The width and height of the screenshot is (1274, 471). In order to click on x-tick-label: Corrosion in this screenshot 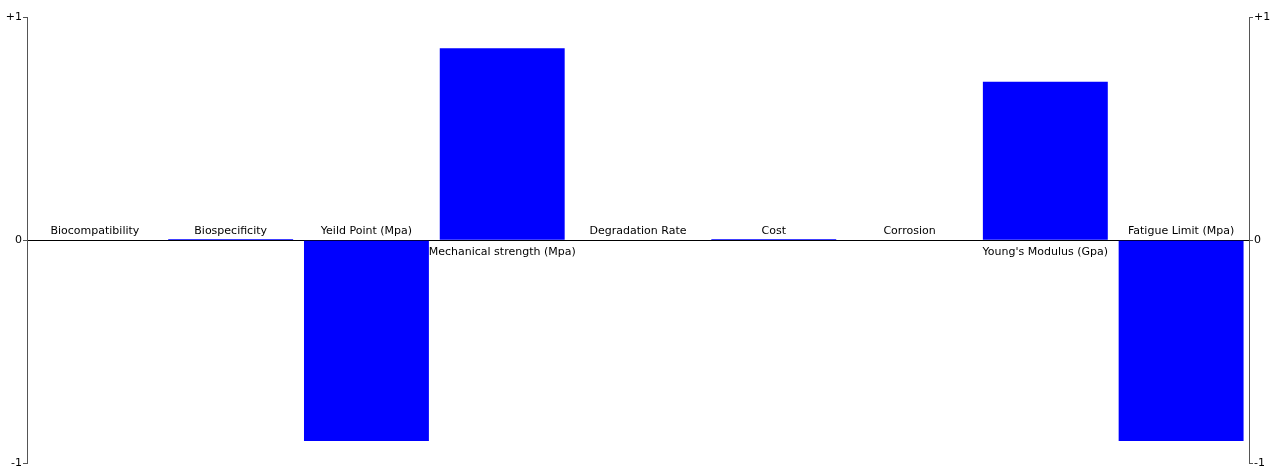, I will do `click(909, 230)`.